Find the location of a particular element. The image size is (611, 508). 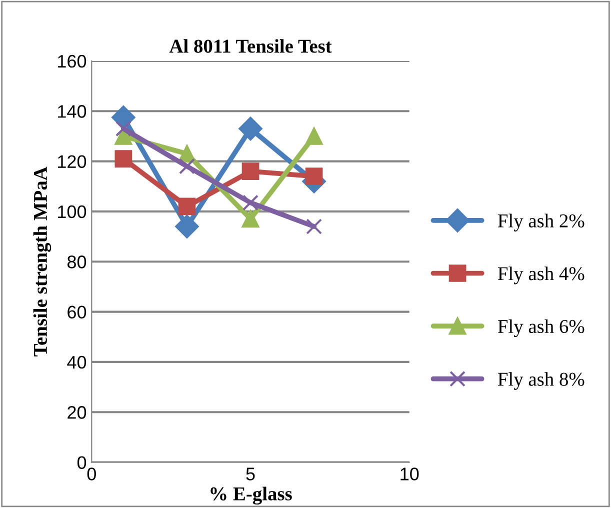

legend-label: Fly ash 2% is located at coordinates (541, 223).